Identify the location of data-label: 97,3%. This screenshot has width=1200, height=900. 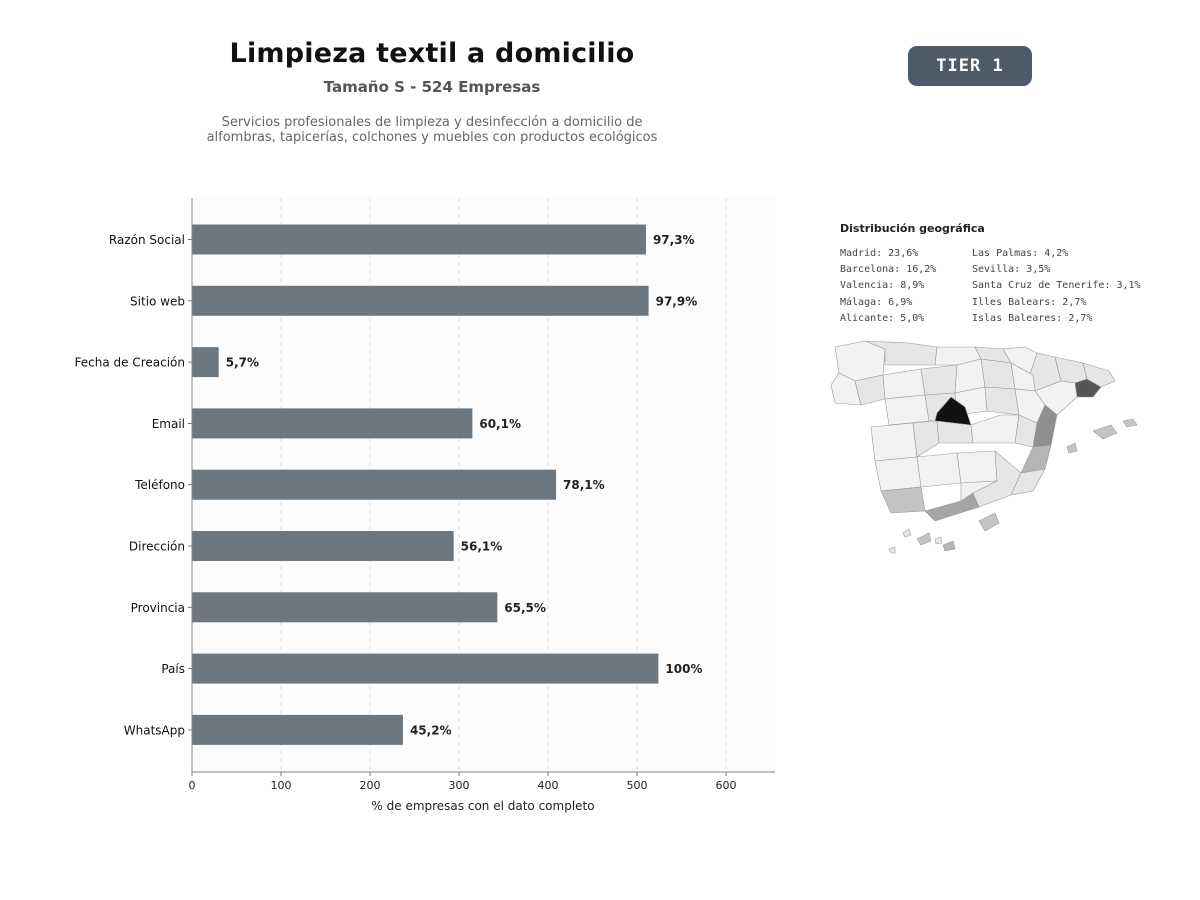
(674, 240).